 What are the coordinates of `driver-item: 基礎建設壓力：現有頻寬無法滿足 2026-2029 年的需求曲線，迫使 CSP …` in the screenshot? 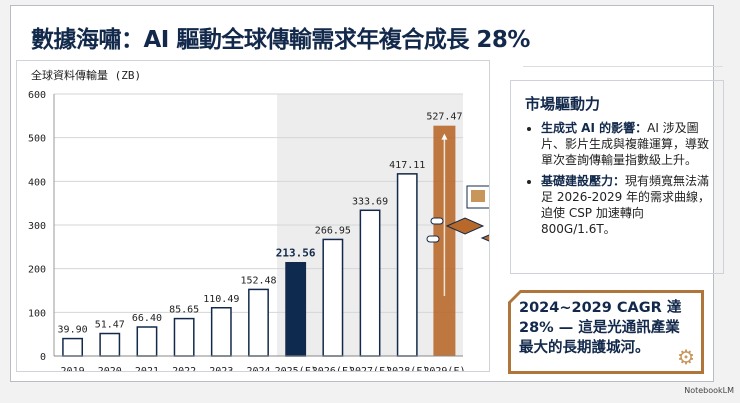 It's located at (628, 205).